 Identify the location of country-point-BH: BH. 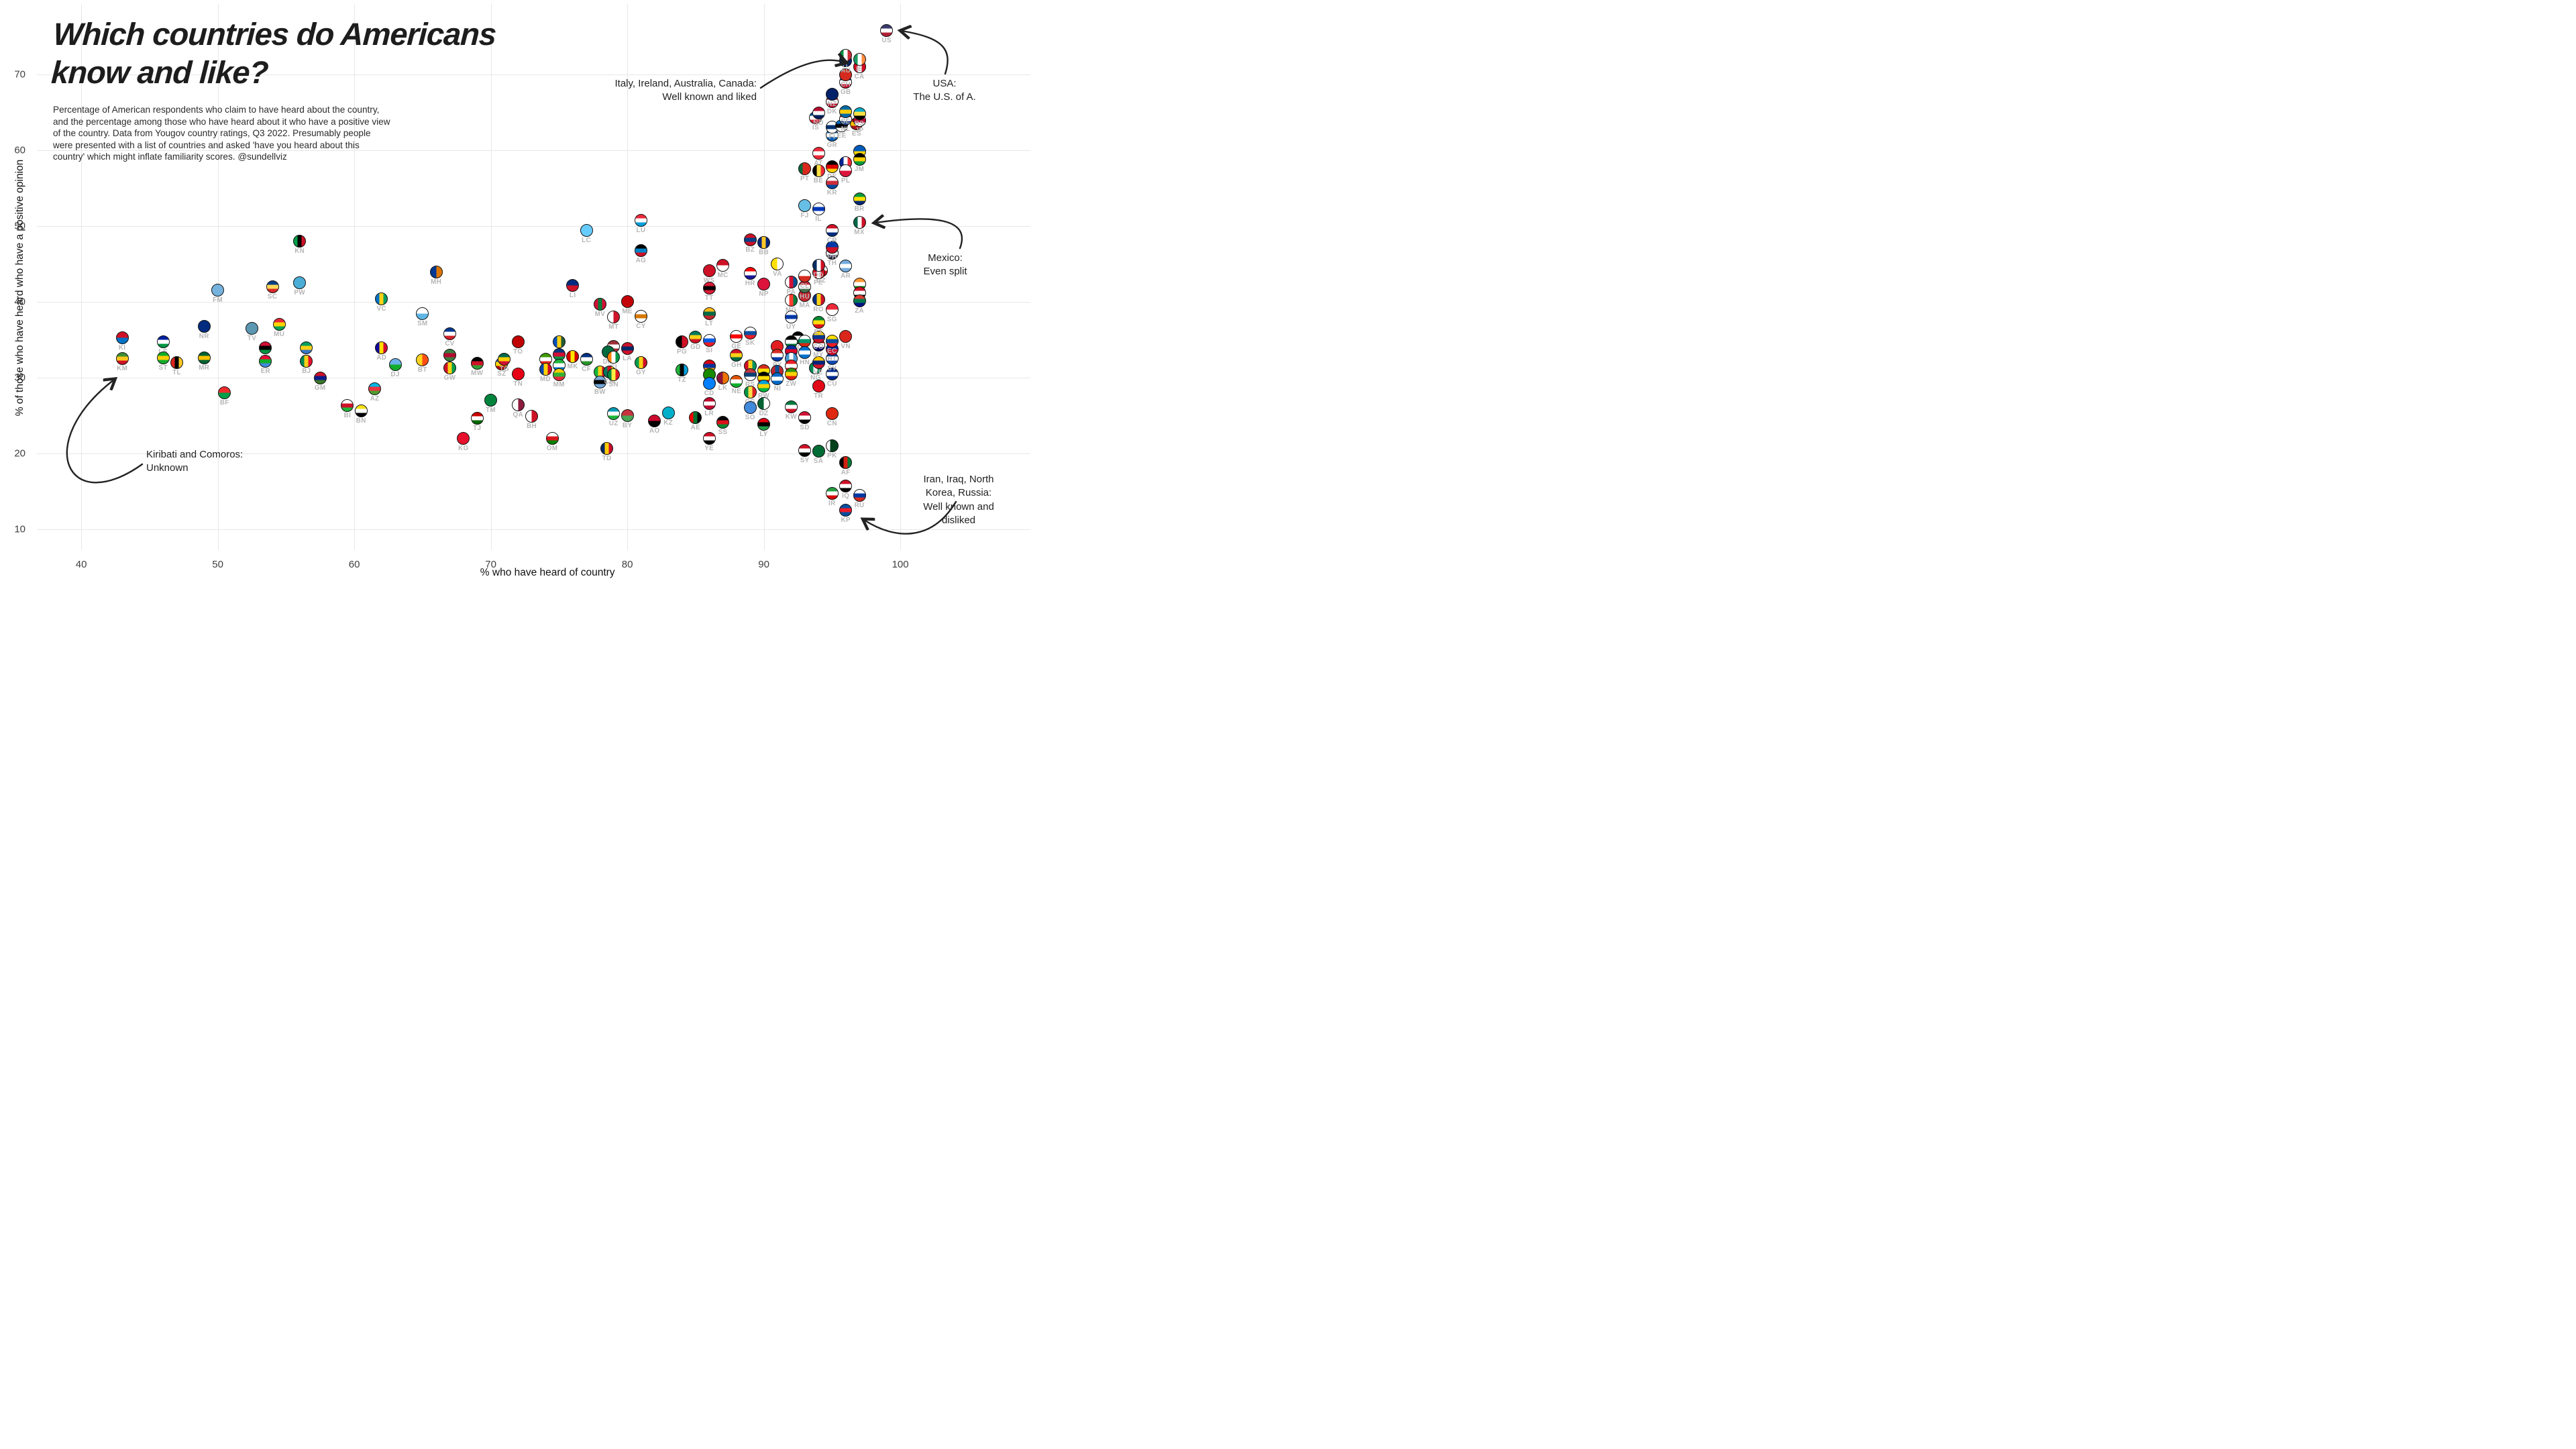
(532, 419).